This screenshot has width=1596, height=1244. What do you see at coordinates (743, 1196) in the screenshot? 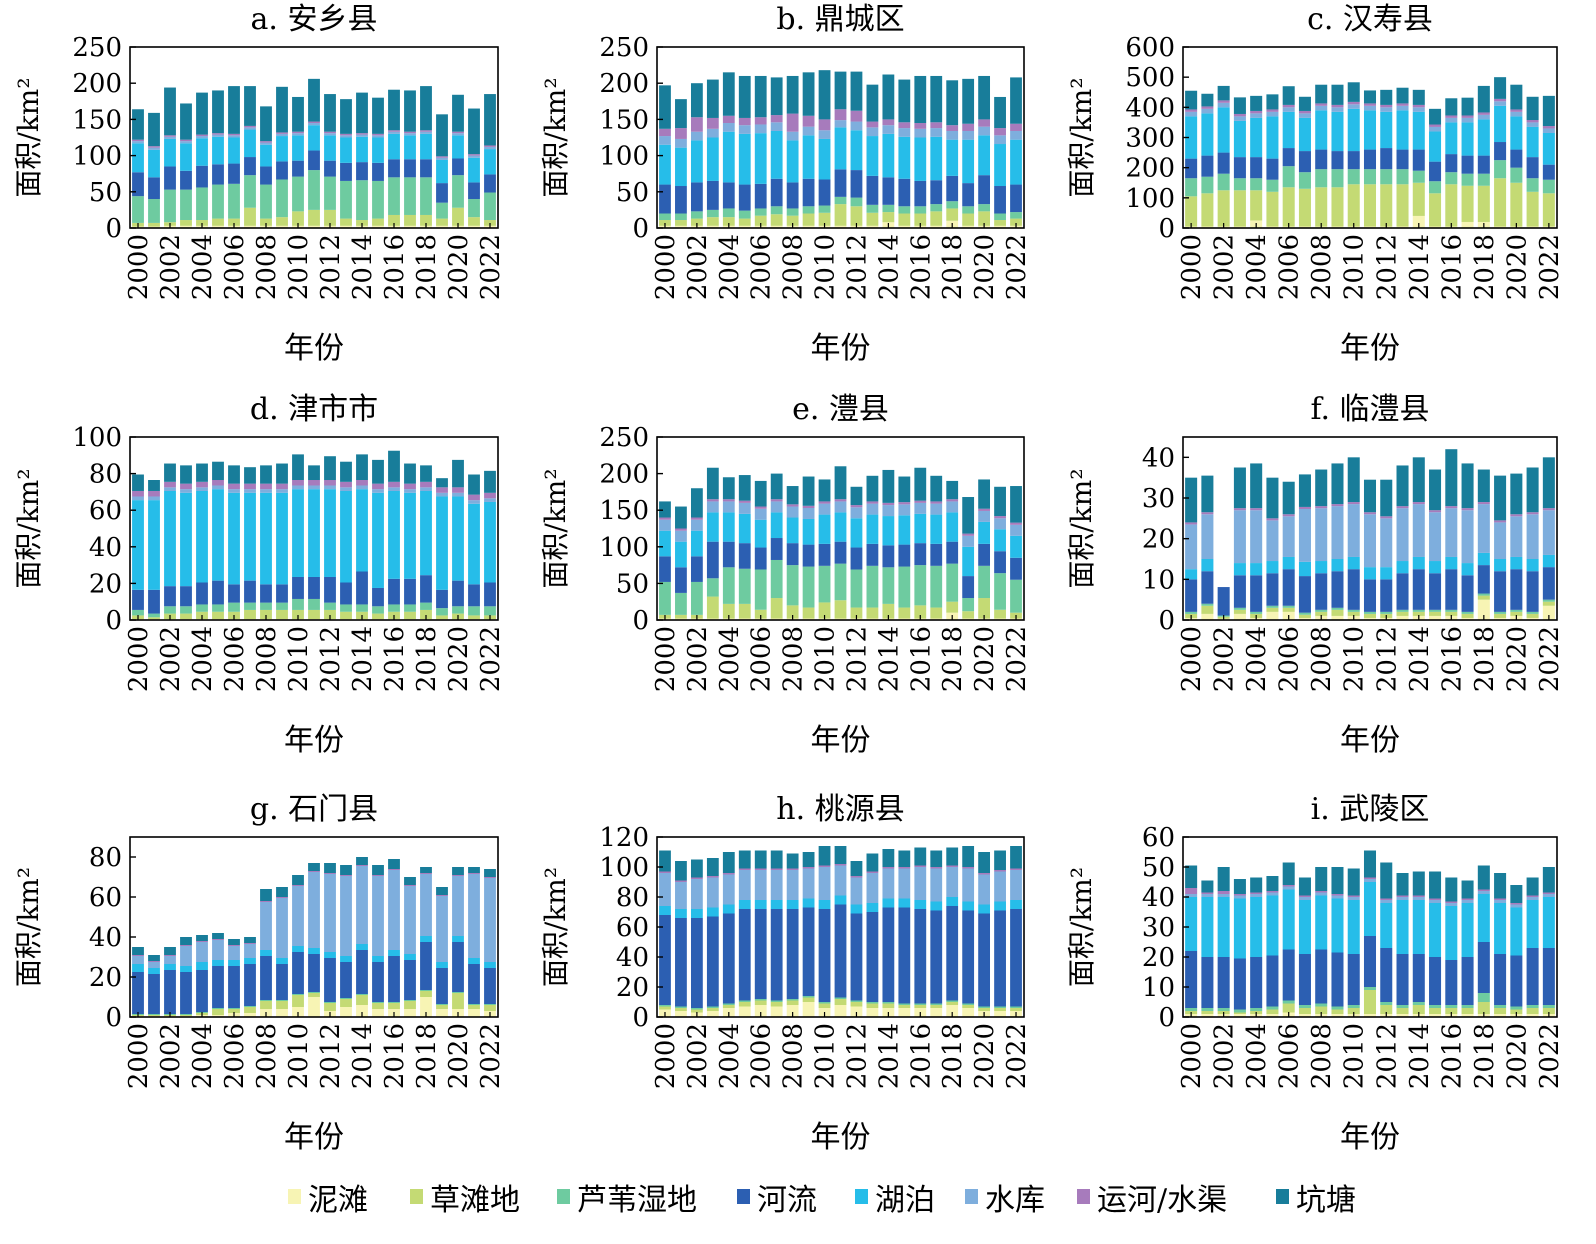
I see `legend-swatch` at bounding box center [743, 1196].